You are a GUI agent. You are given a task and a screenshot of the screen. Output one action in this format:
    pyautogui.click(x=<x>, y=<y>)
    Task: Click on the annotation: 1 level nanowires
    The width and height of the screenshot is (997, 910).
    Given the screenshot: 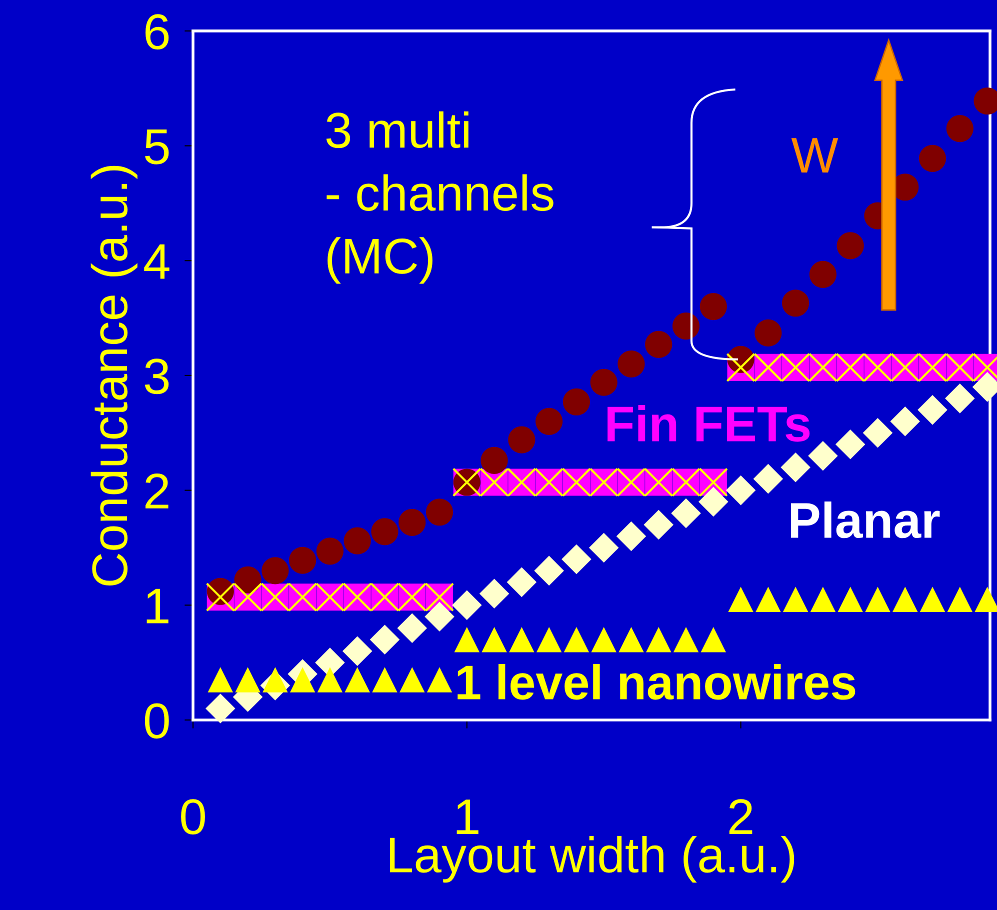 What is the action you would take?
    pyautogui.click(x=657, y=682)
    